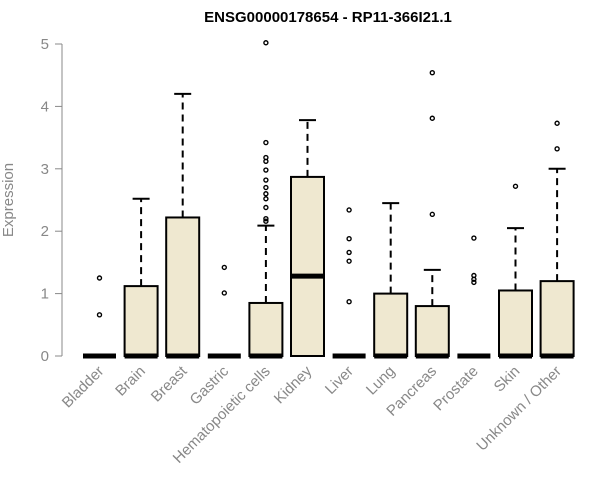  I want to click on chart-title: ENSG00000178654 - RP11-366I21.1, so click(328, 17).